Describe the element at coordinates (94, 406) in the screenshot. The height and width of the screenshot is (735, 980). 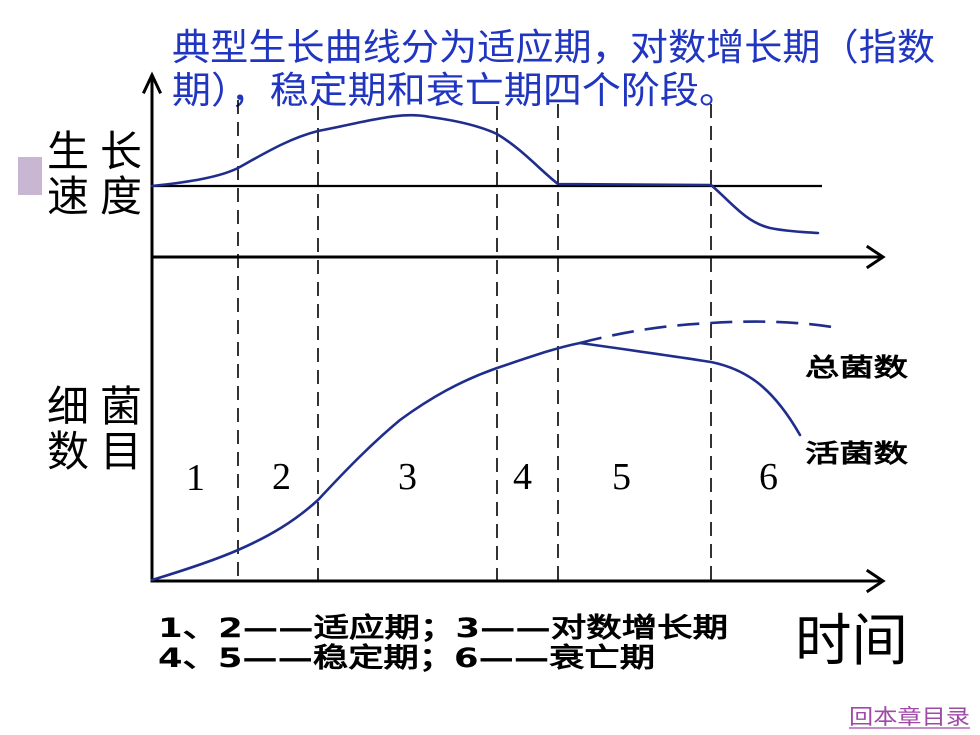
I see `cell-count-label-line-1: 细菌` at that location.